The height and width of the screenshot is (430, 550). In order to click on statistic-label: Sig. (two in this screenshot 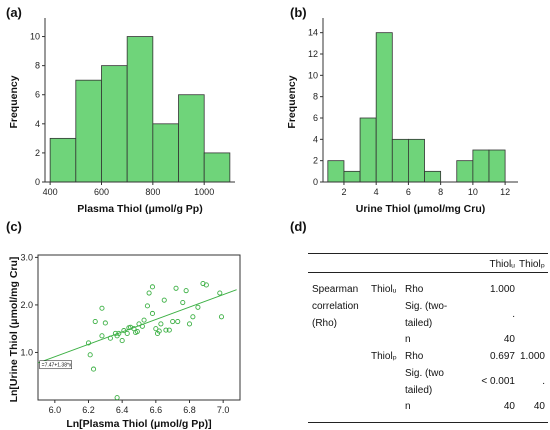, I will do `click(424, 373)`.